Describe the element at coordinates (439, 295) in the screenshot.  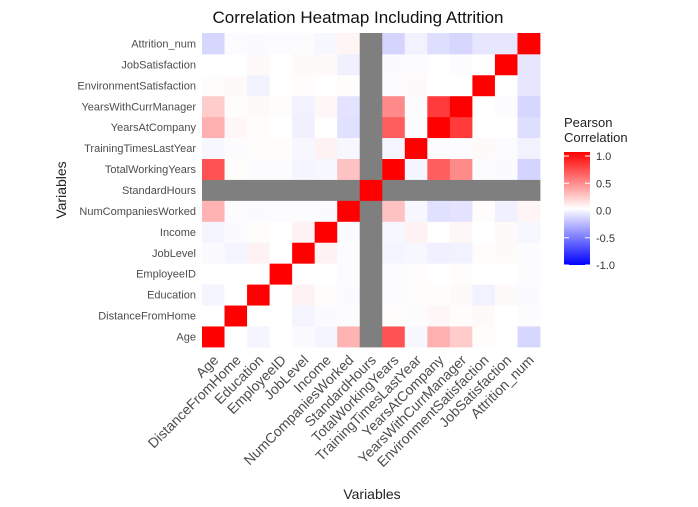
I see `heatmap-cell-YearsAtCompany-Education` at that location.